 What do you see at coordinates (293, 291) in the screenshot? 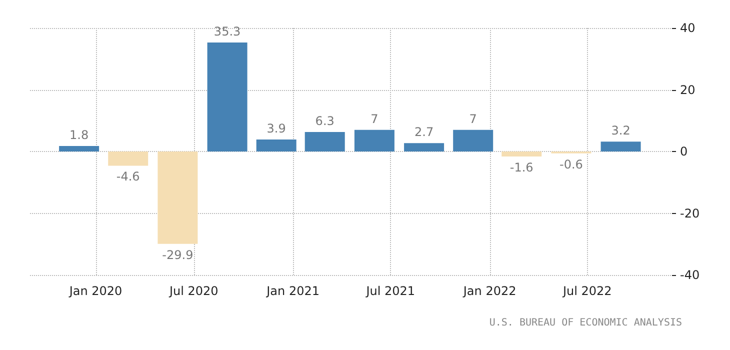
I see `x-tick-label: Jan 2021` at bounding box center [293, 291].